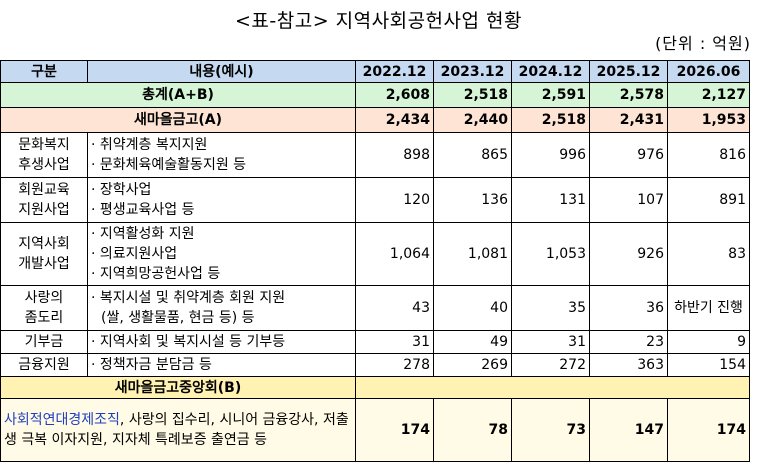 The height and width of the screenshot is (469, 757). I want to click on row-label: 새마을금고중앙회(B), so click(178, 387).